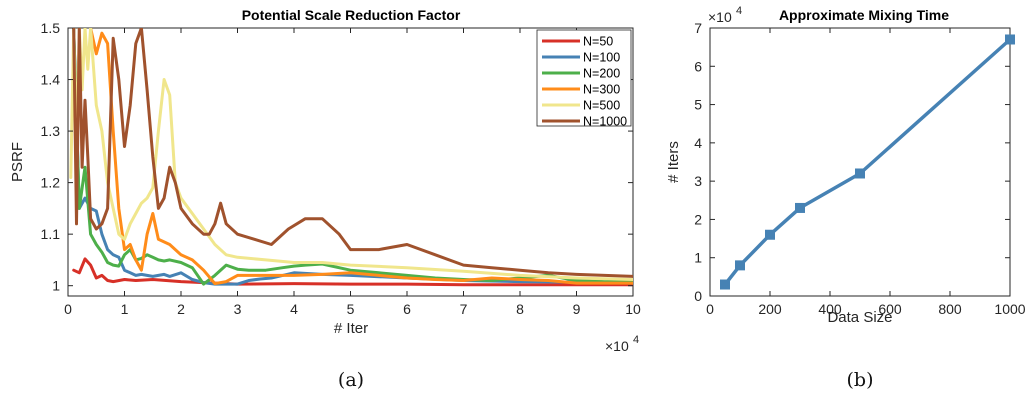 The width and height of the screenshot is (1026, 400). I want to click on y-tick-label: 2, so click(698, 219).